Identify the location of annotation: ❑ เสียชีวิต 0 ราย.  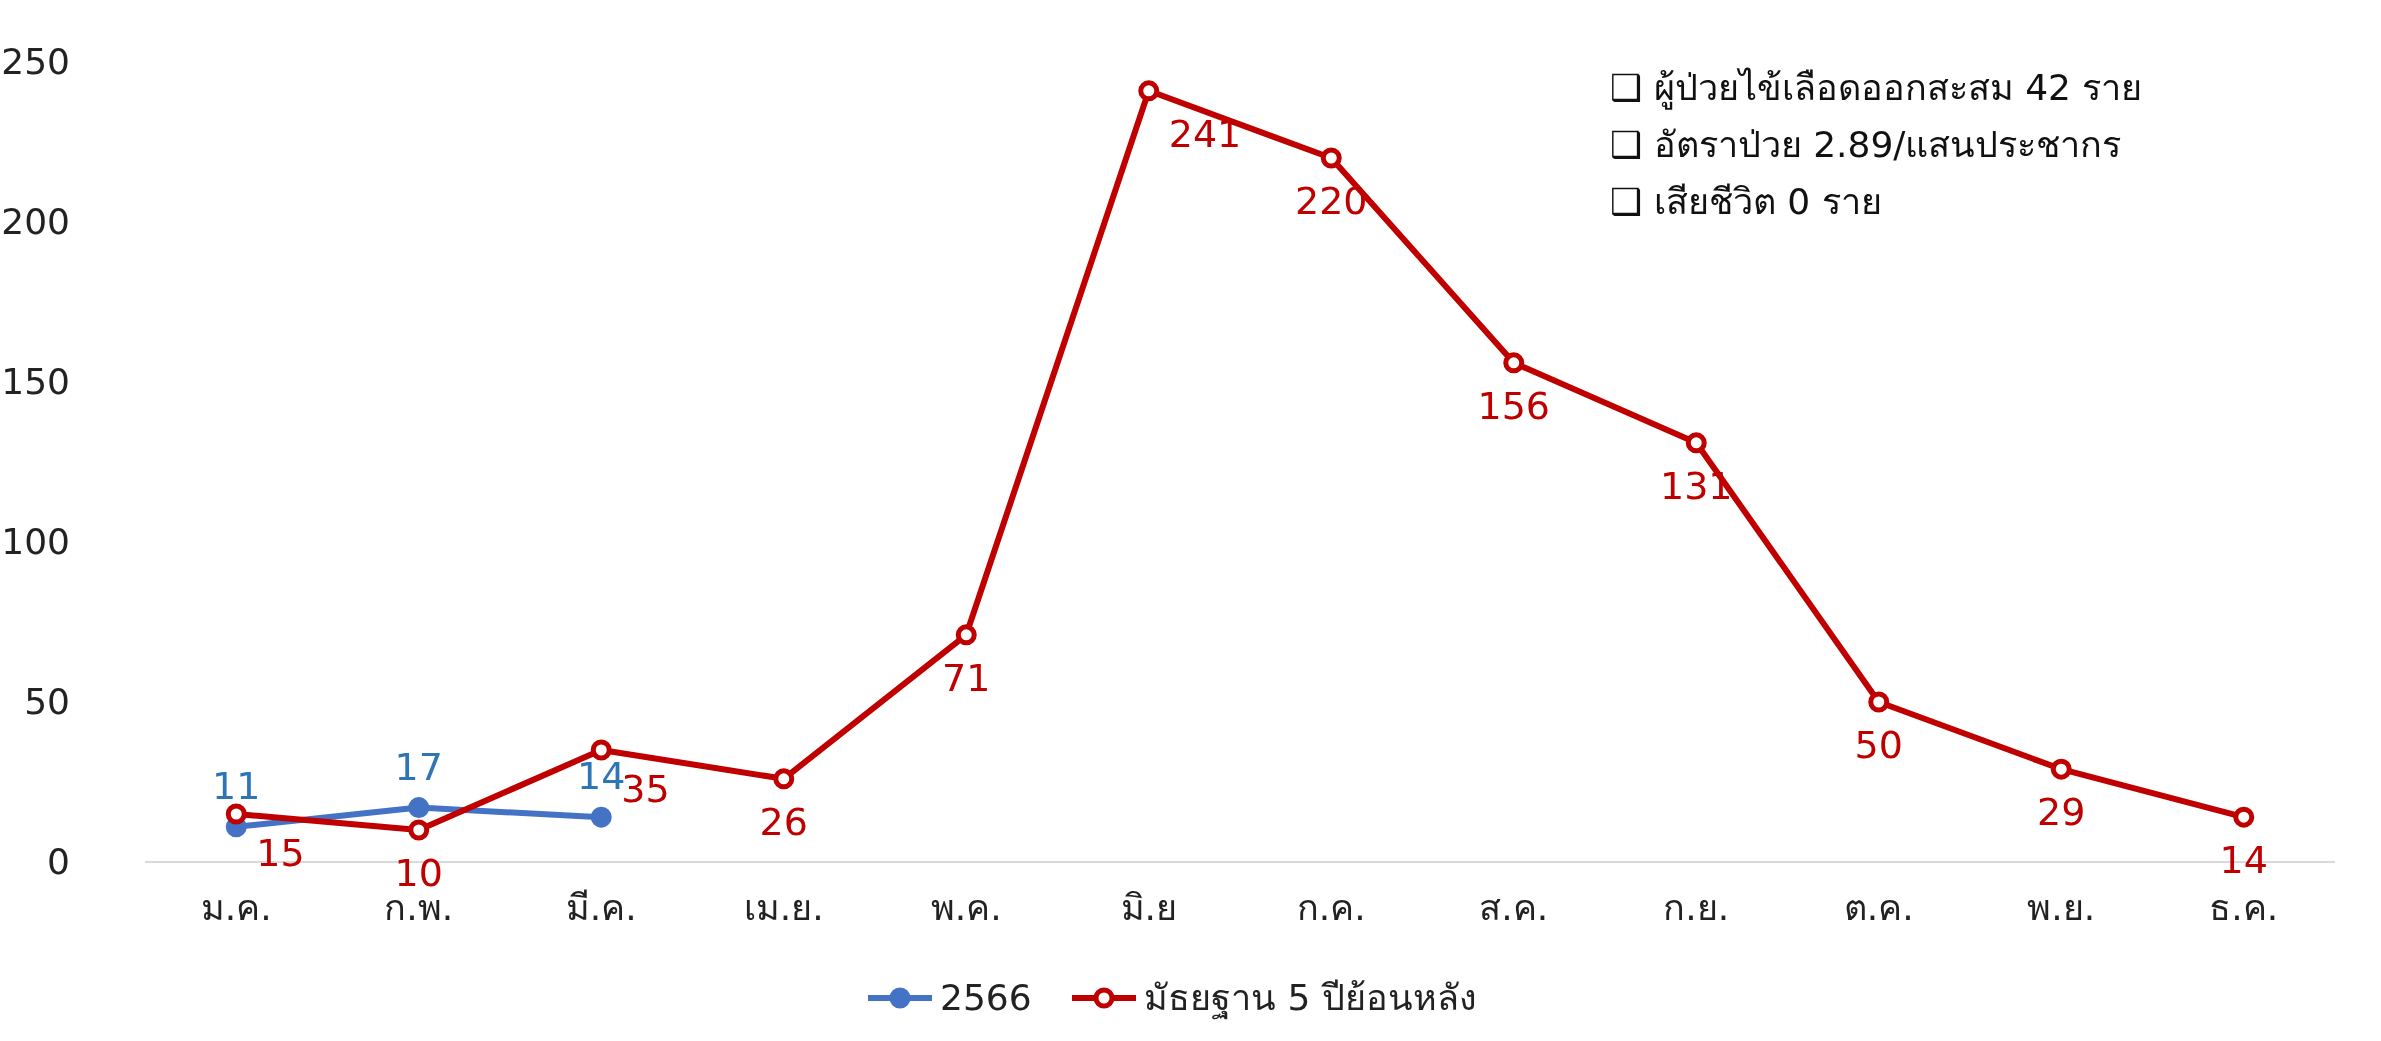
(1746, 201).